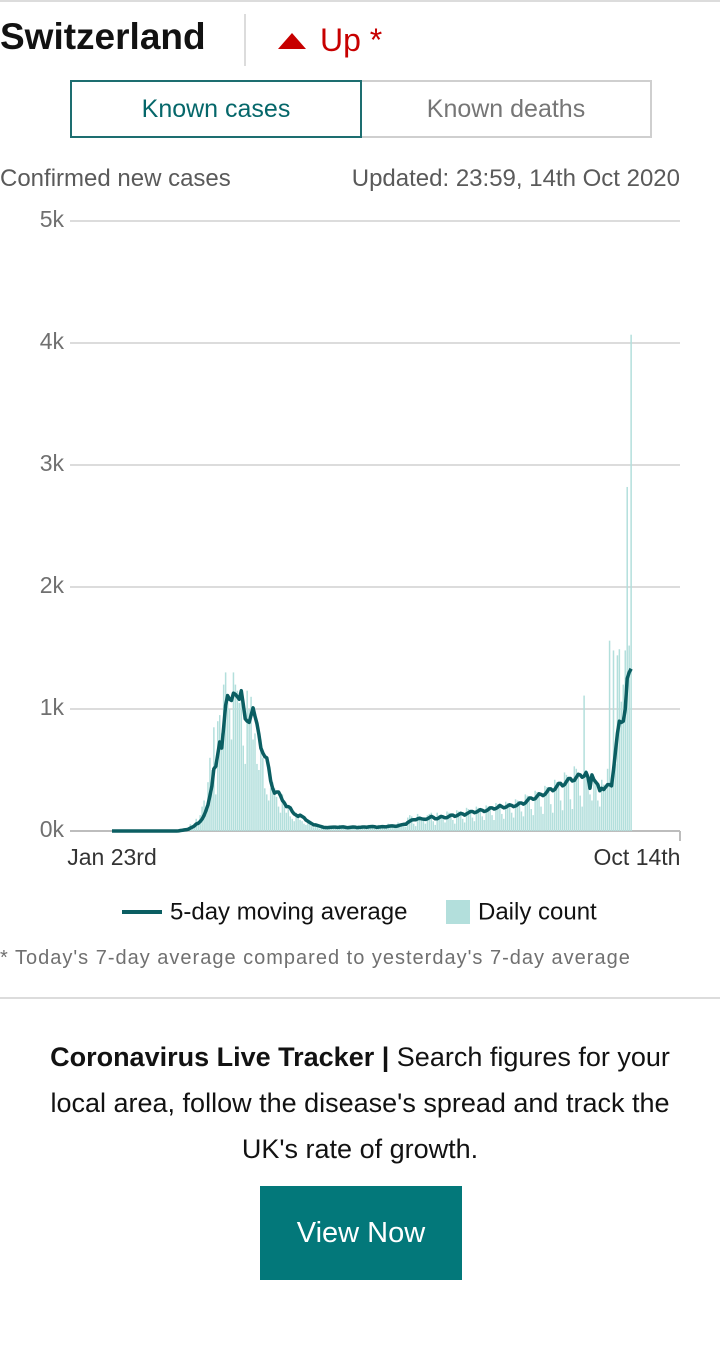 Image resolution: width=720 pixels, height=1372 pixels. I want to click on legend-label: 5-day moving average, so click(288, 911).